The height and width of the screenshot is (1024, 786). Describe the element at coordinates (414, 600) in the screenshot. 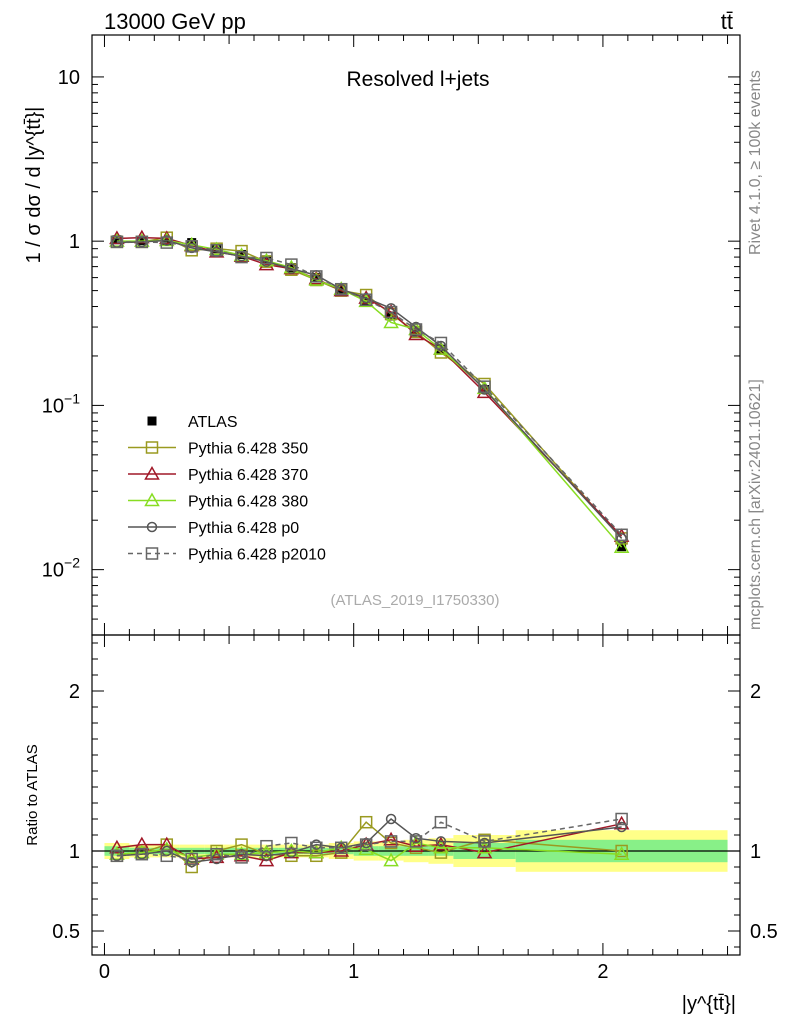

I see `analysis-label: (ATLAS_2019_I1750330)` at that location.